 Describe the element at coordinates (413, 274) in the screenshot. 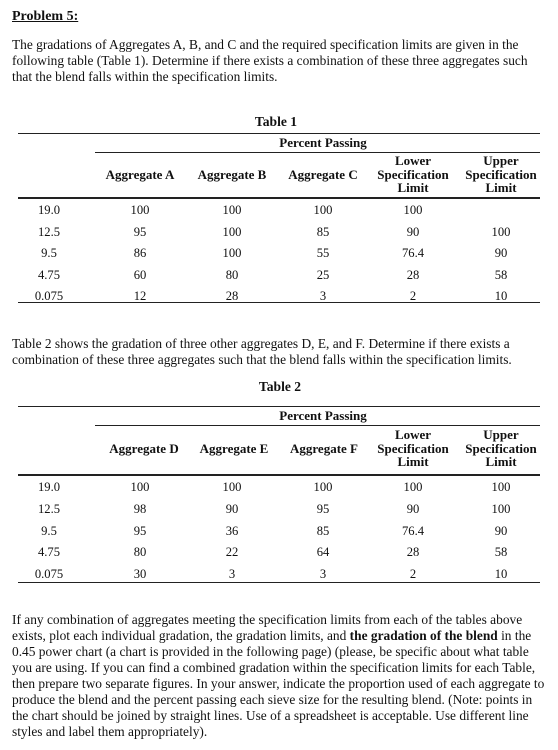

I see `table1-cell-lower: 28` at that location.